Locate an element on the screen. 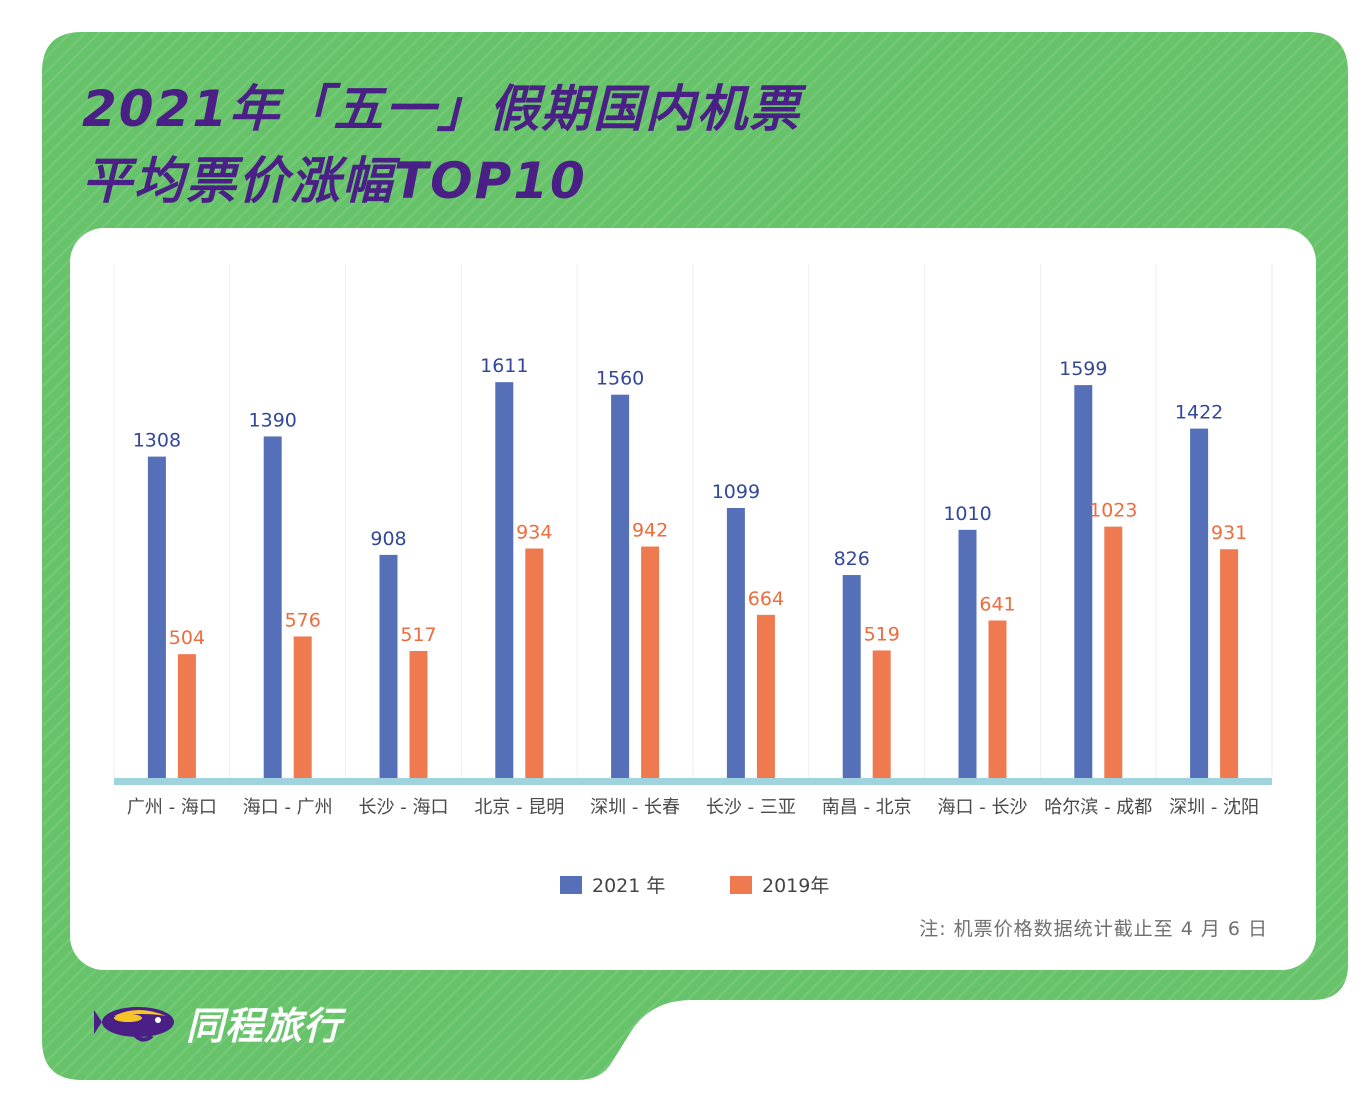 The width and height of the screenshot is (1368, 1120). category-label: 北京 - 昆明 is located at coordinates (519, 807).